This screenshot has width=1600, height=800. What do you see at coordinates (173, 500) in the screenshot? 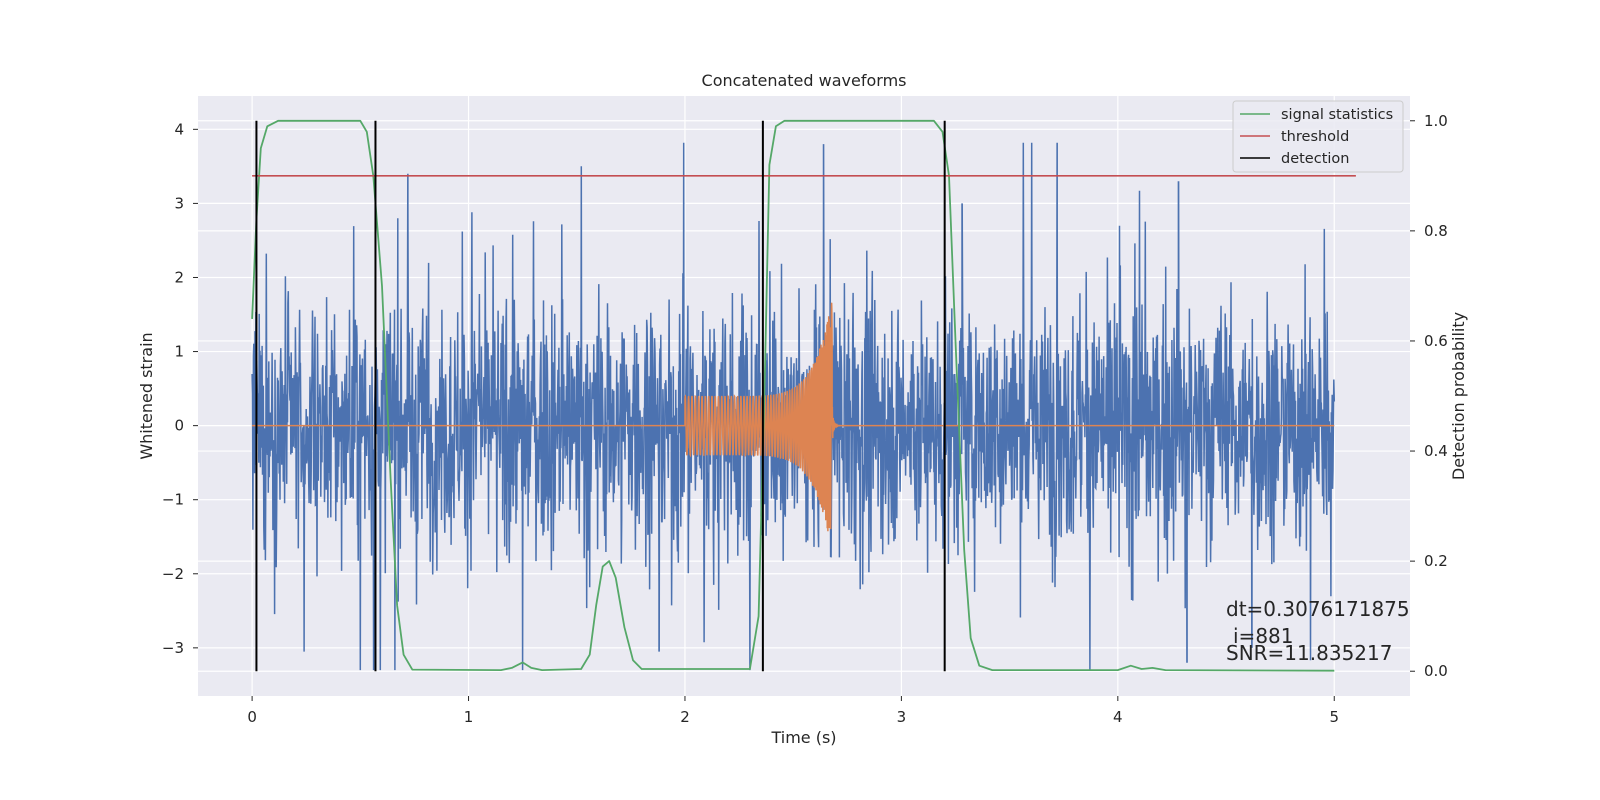
I see `y-tick-label: −1` at bounding box center [173, 500].